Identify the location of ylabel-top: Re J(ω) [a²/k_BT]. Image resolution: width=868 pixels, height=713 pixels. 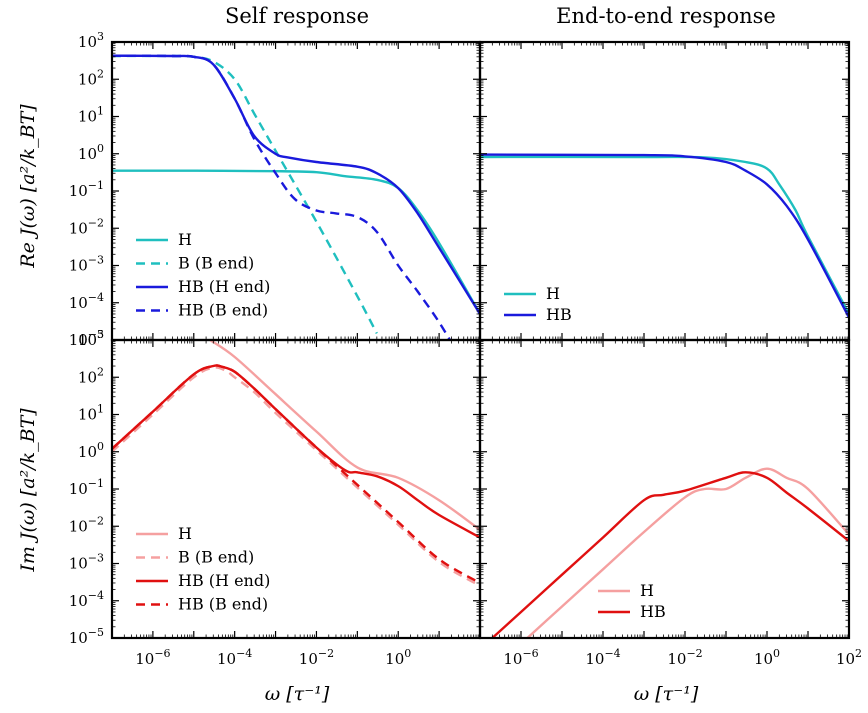
(28, 186).